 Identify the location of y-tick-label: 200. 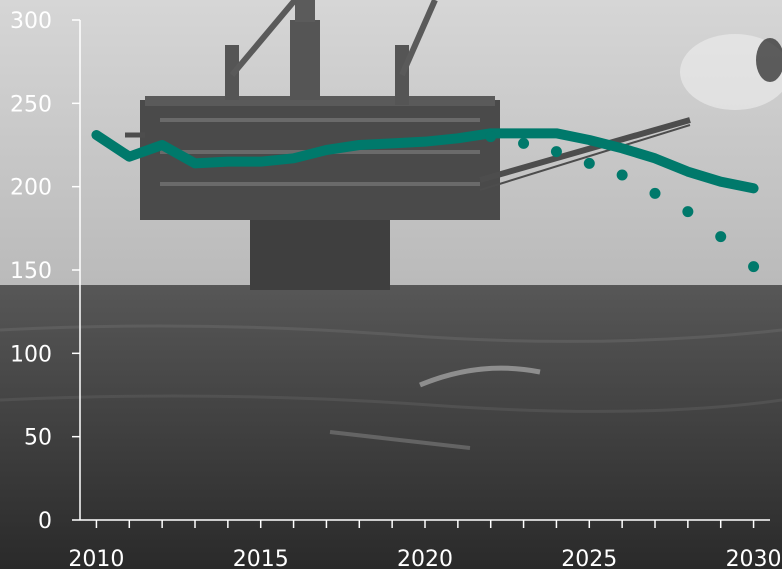
(31, 188).